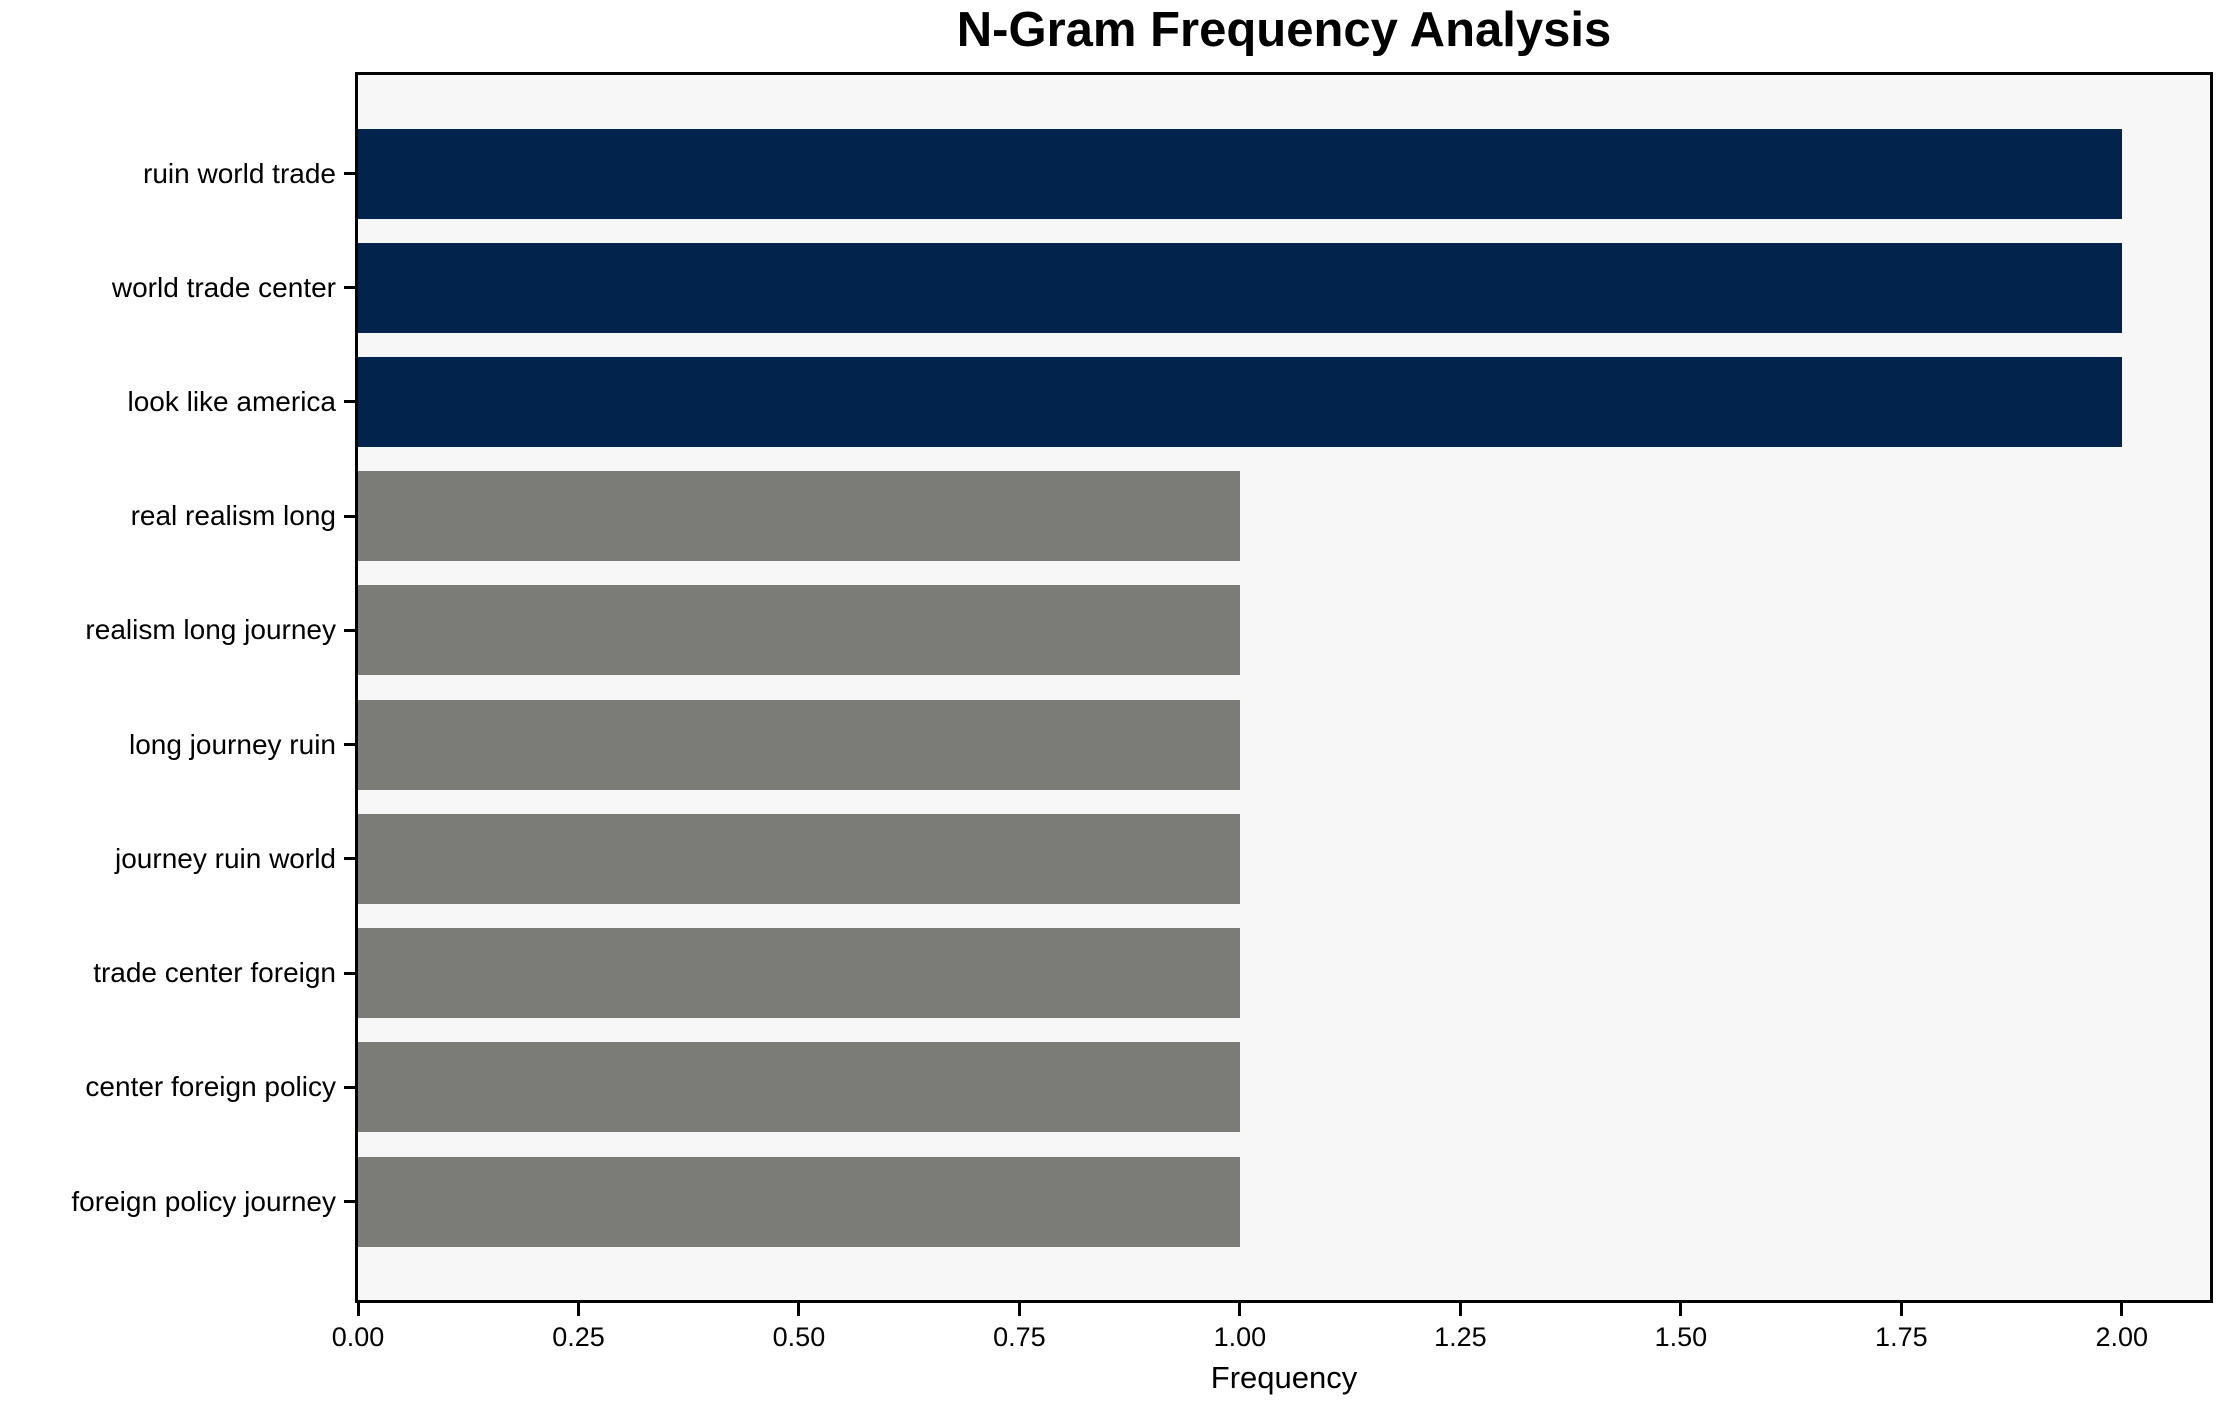 The height and width of the screenshot is (1414, 2234). What do you see at coordinates (358, 1337) in the screenshot?
I see `x-tick-label: 0.00` at bounding box center [358, 1337].